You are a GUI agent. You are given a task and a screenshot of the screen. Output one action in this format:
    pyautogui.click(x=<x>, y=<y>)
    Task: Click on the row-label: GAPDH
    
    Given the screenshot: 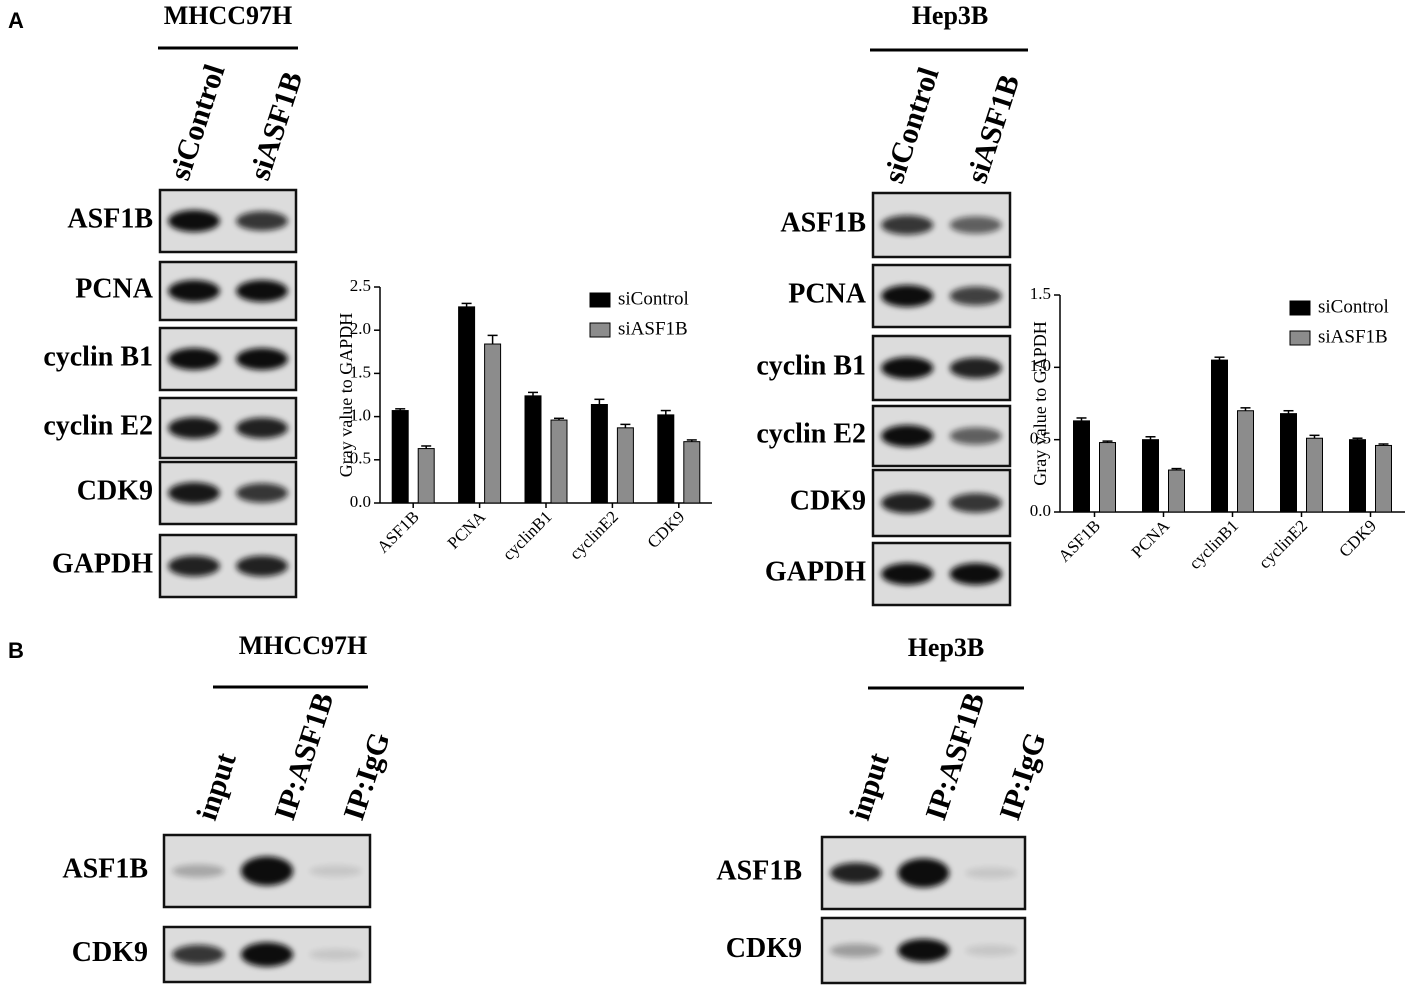 What is the action you would take?
    pyautogui.click(x=102, y=563)
    